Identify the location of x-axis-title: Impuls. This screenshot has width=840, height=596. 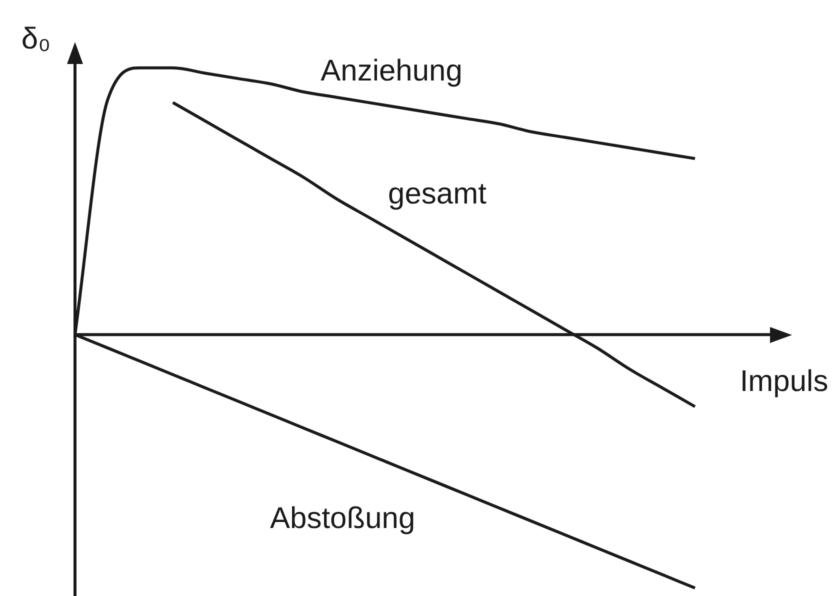
(784, 381).